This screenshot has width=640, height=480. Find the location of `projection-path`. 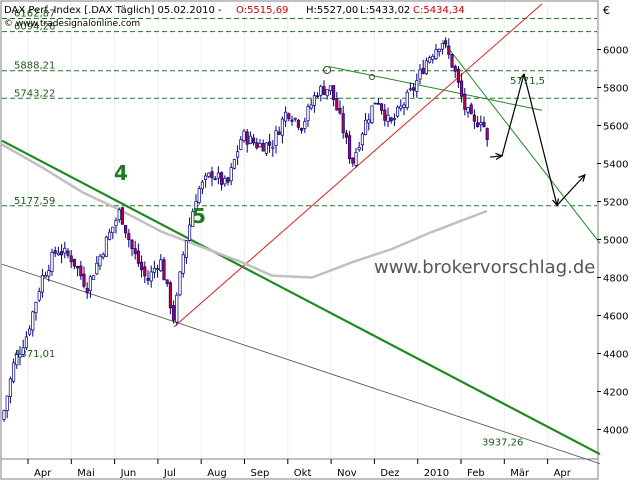

projection-path is located at coordinates (537, 139).